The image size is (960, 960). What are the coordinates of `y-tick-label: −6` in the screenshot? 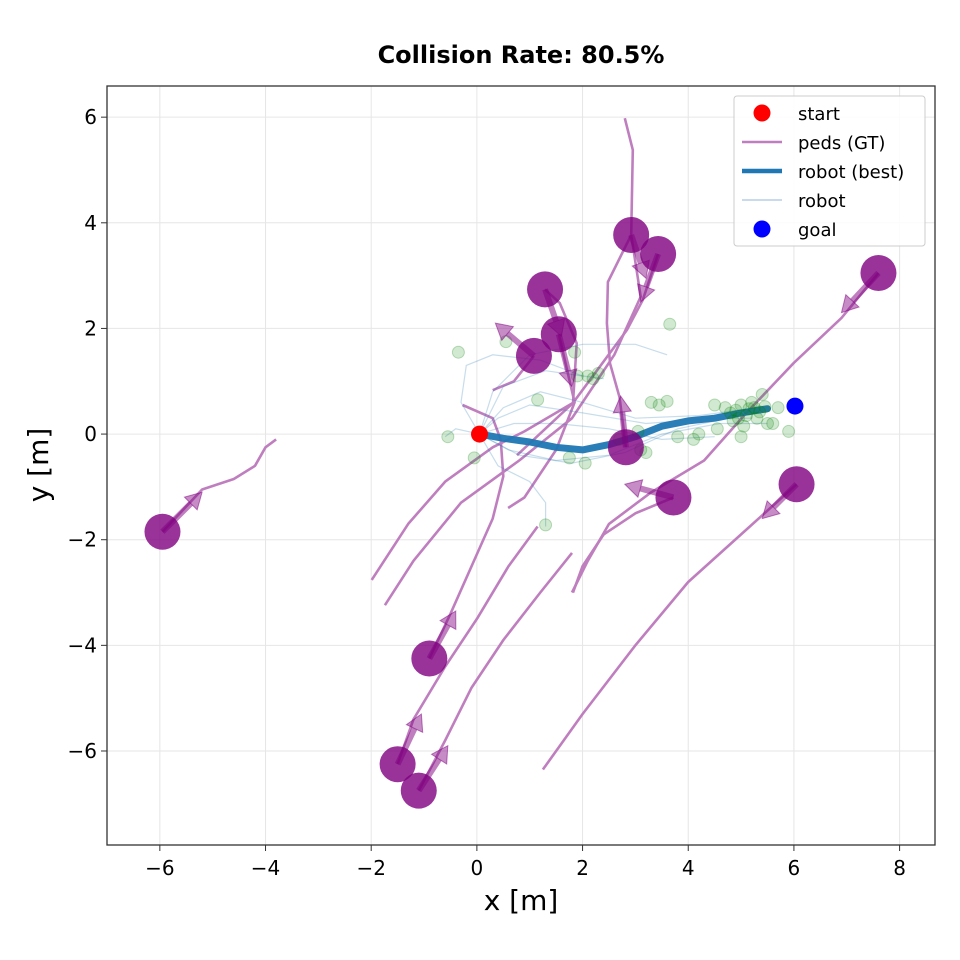 It's located at (82, 751).